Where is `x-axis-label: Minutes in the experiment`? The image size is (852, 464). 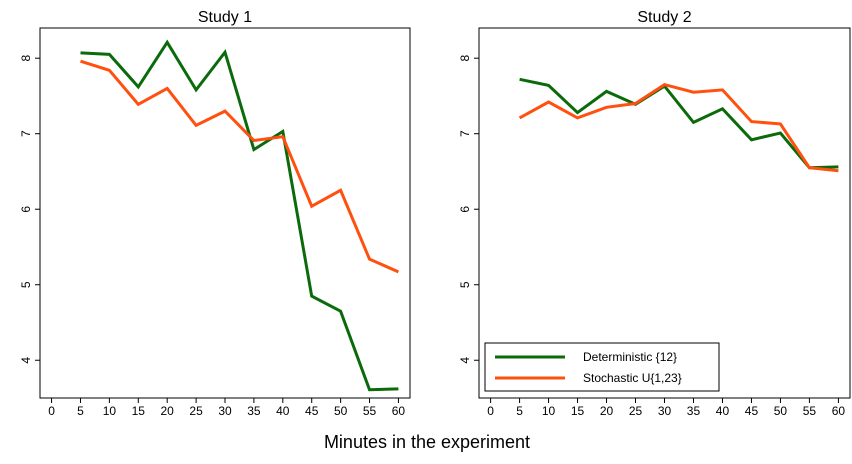
x-axis-label: Minutes in the experiment is located at coordinates (427, 442).